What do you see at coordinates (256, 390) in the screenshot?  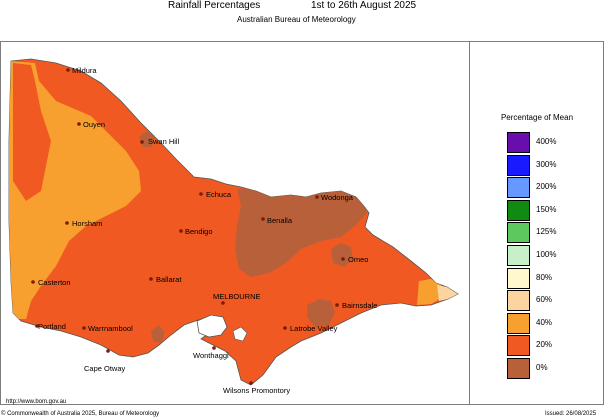 I see `label-wilsons-promontory: Wilsons Promontory` at bounding box center [256, 390].